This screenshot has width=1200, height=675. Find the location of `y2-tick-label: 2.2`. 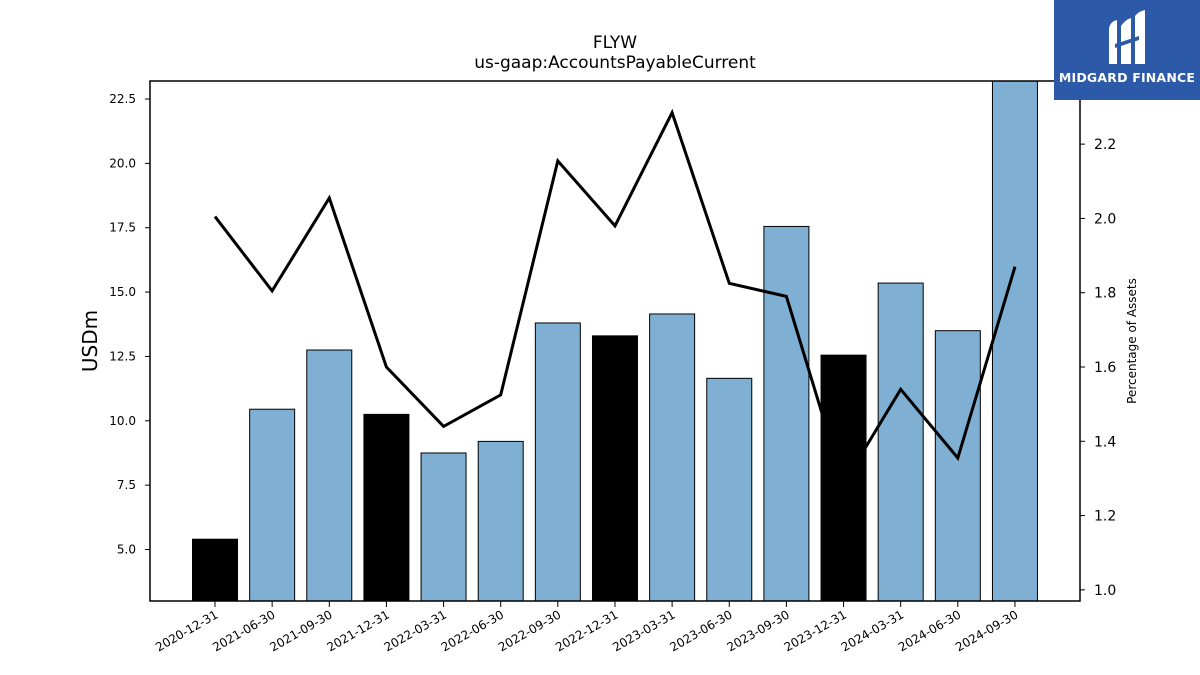

y2-tick-label: 2.2 is located at coordinates (1105, 145).